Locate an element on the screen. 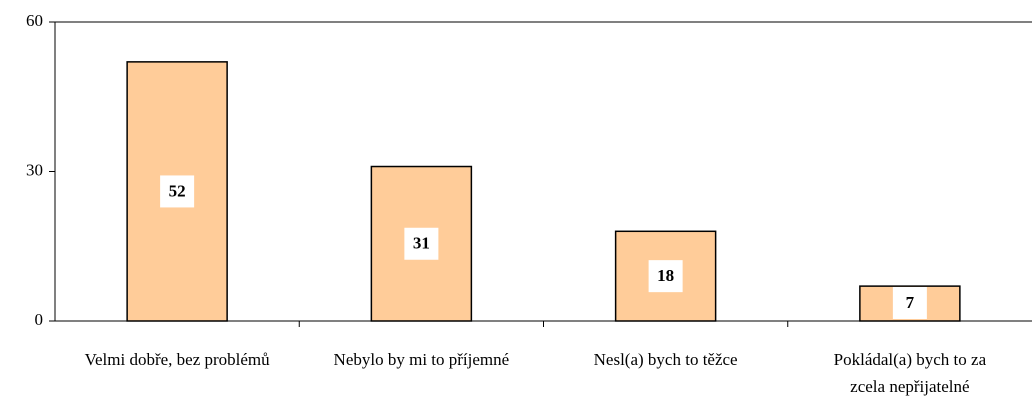  y-tick-label: 0 is located at coordinates (39, 319).